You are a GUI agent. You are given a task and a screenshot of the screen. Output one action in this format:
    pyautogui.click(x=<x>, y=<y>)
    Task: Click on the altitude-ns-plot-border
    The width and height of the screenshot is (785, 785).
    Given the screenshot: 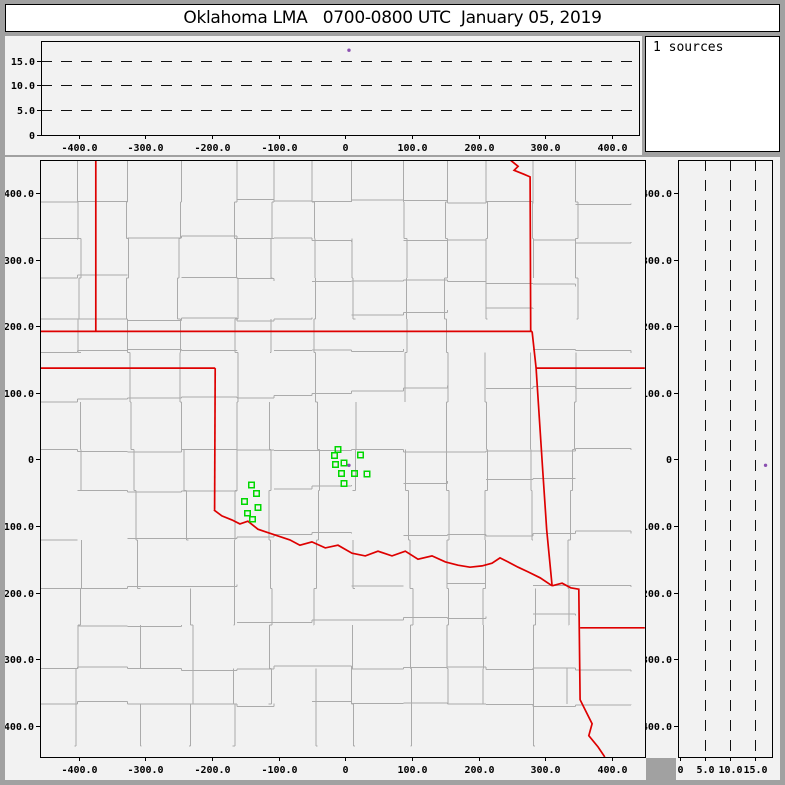 What is the action you would take?
    pyautogui.click(x=725, y=459)
    